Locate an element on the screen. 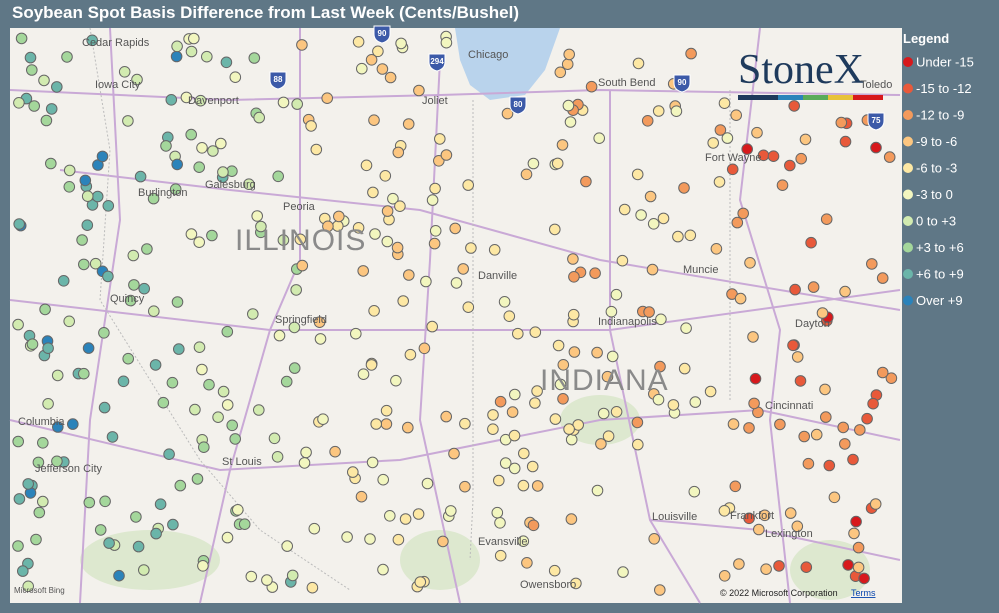 The height and width of the screenshot is (613, 999). legend-label: Over +9 is located at coordinates (939, 300).